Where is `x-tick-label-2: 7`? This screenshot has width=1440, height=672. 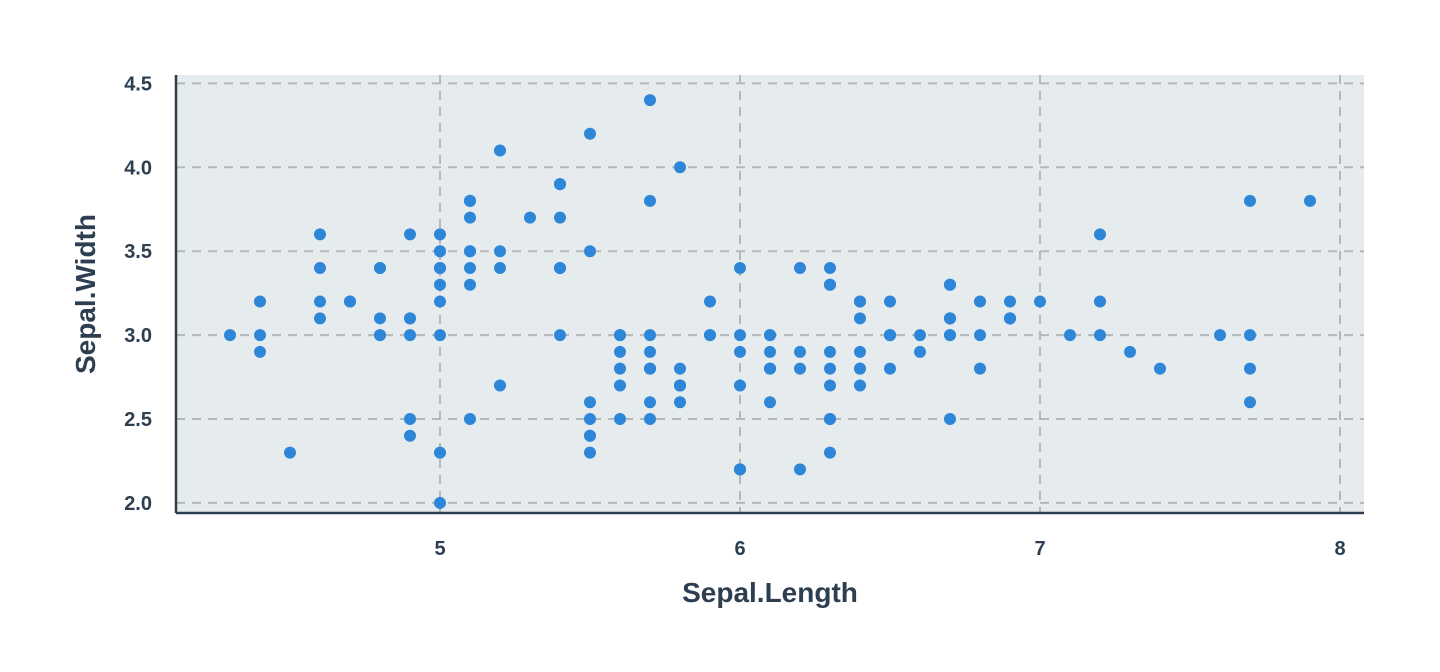
x-tick-label-2: 7 is located at coordinates (1039, 549).